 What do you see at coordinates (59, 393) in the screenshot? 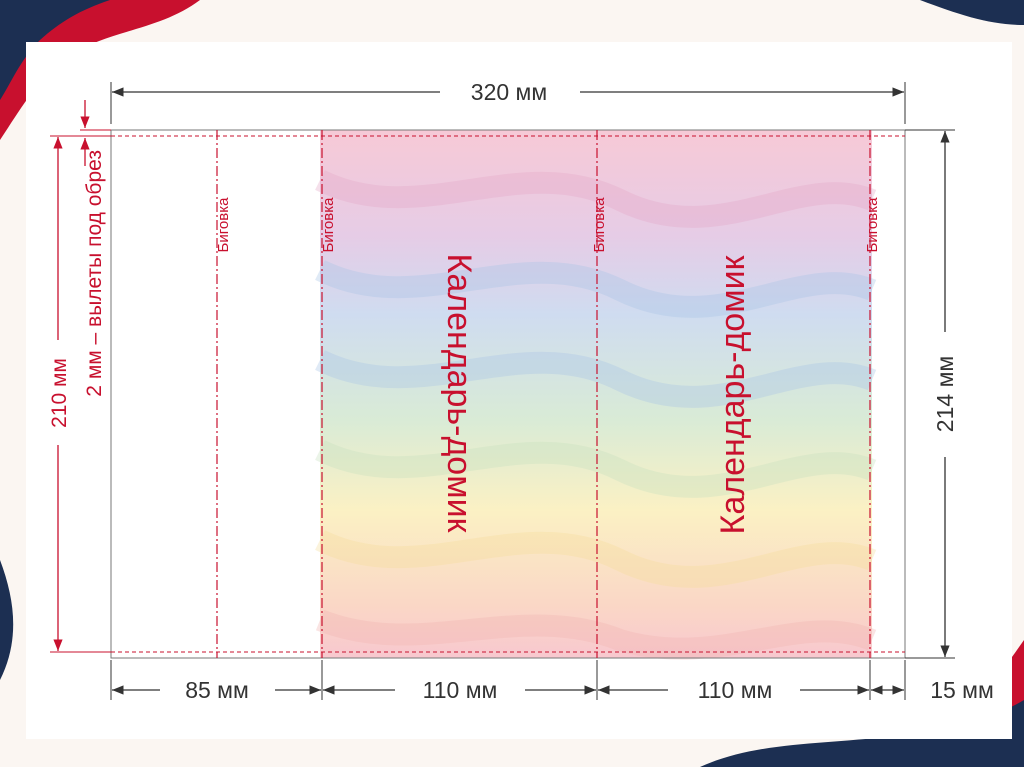
I see `dimension-trim-height-label: 210 мм` at bounding box center [59, 393].